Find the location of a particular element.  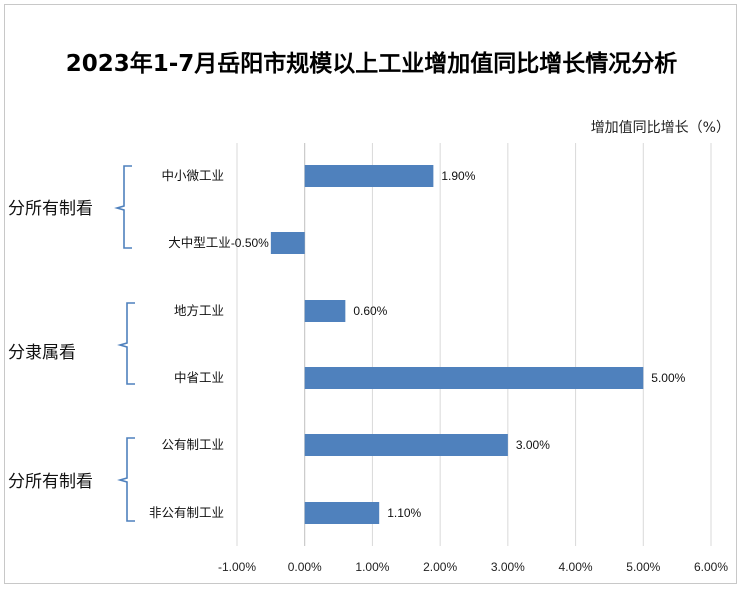

data-label: 5.00% is located at coordinates (668, 378).